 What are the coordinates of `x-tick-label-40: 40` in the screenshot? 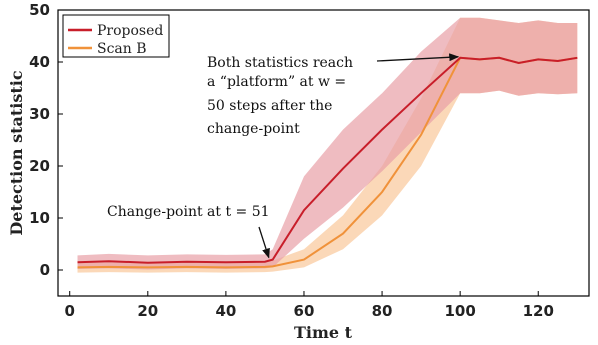 It's located at (225, 311).